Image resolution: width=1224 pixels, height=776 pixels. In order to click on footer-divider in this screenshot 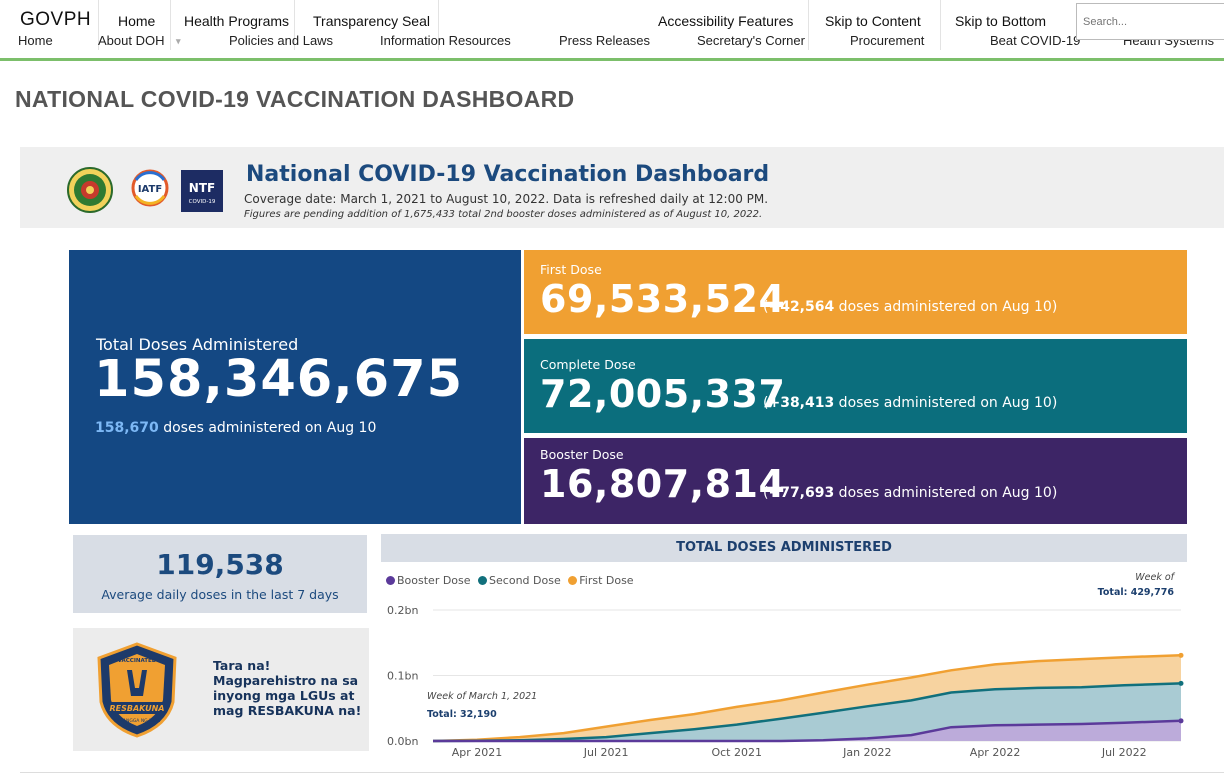, I will do `click(622, 772)`.